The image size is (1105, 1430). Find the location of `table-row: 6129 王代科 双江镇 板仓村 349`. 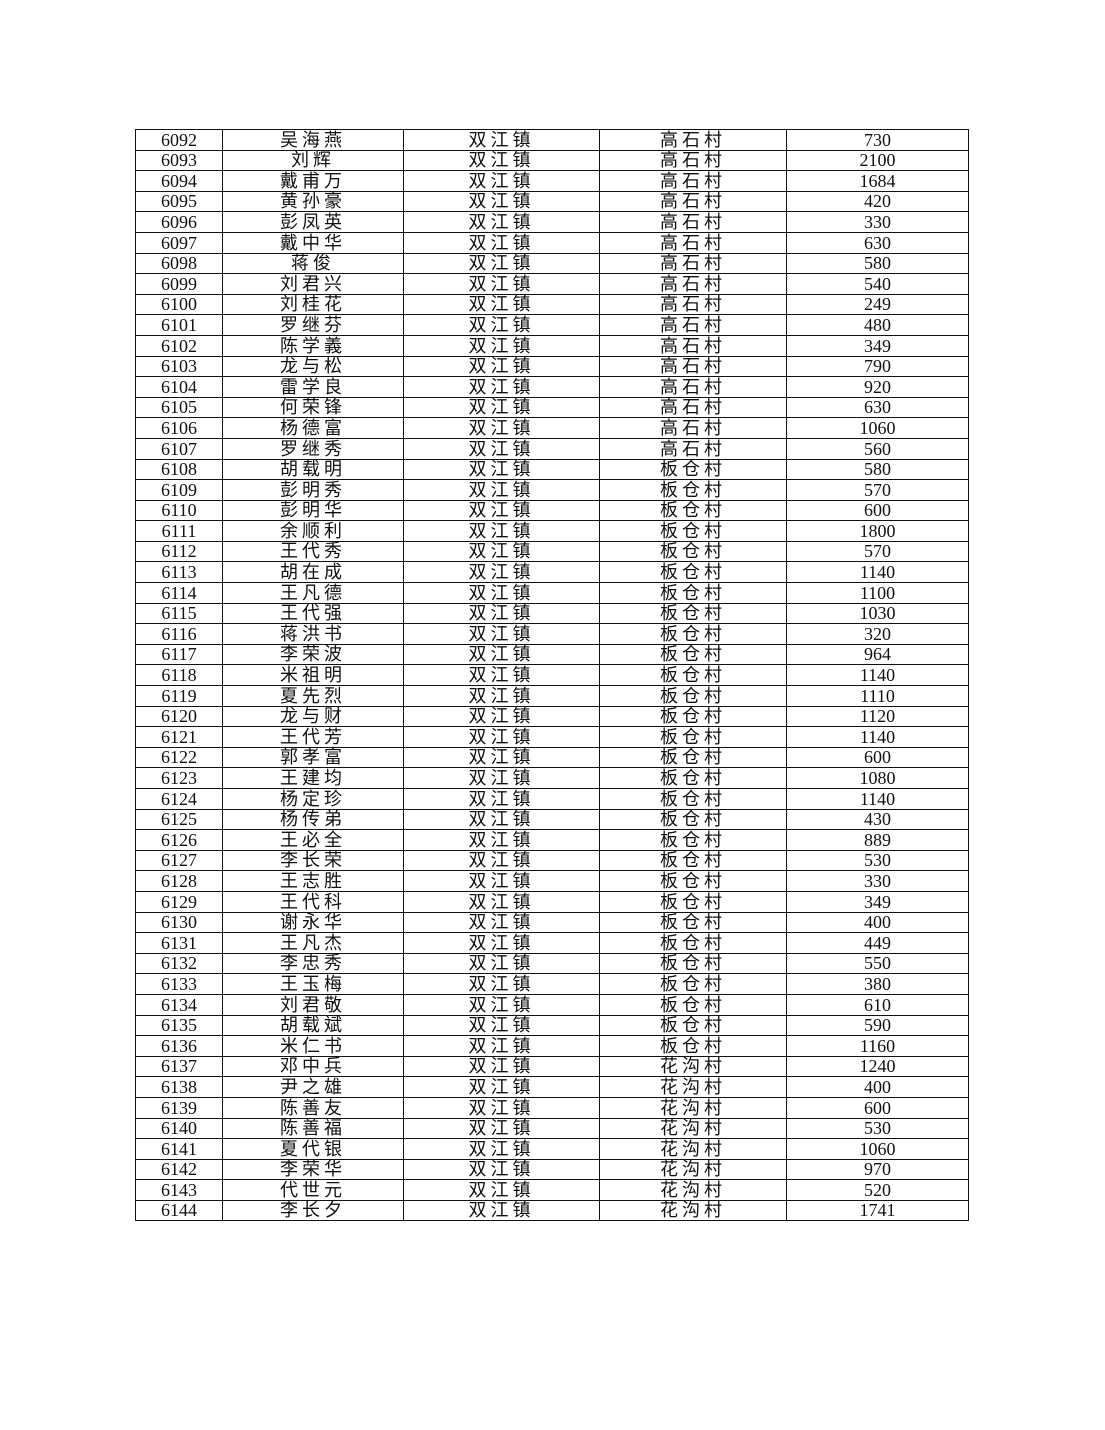

table-row: 6129 王代科 双江镇 板仓村 349 is located at coordinates (552, 901).